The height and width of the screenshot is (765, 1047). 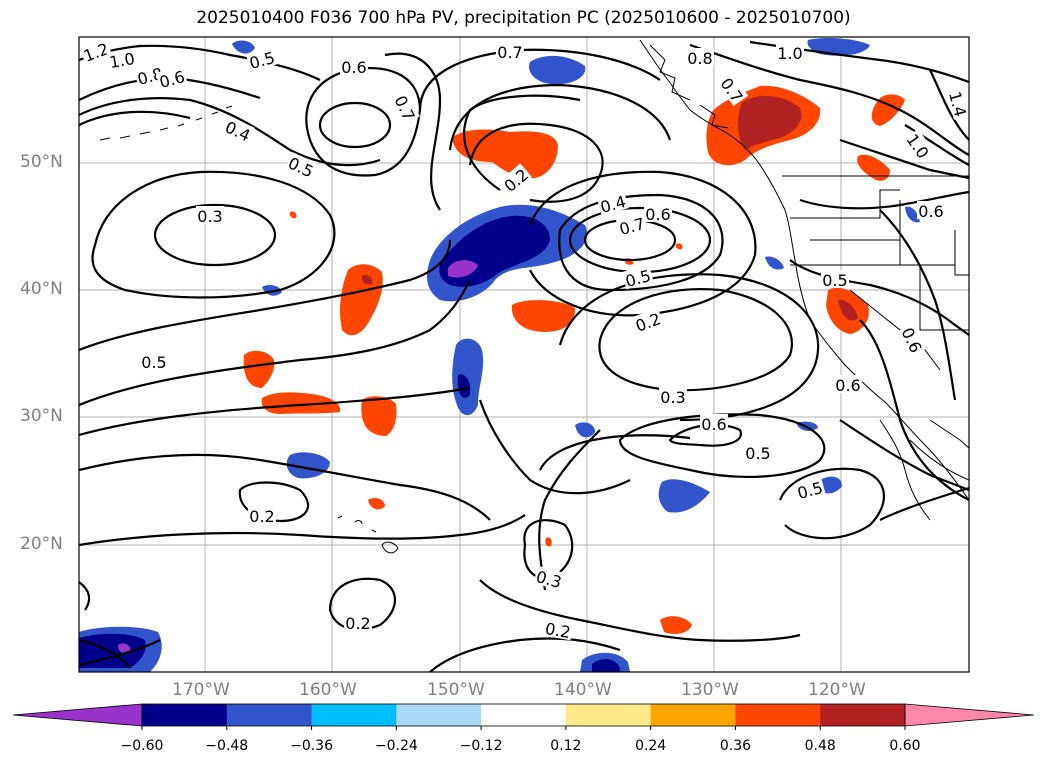 I want to click on colorbar-tick-label: 0.24, so click(x=651, y=746).